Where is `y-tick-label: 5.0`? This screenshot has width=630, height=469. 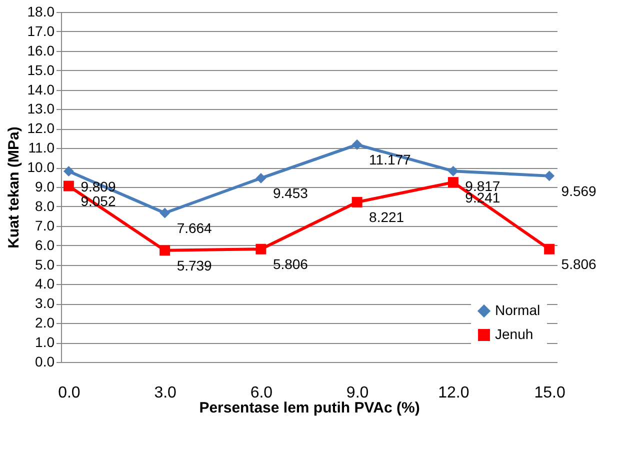
y-tick-label: 5.0 is located at coordinates (45, 264).